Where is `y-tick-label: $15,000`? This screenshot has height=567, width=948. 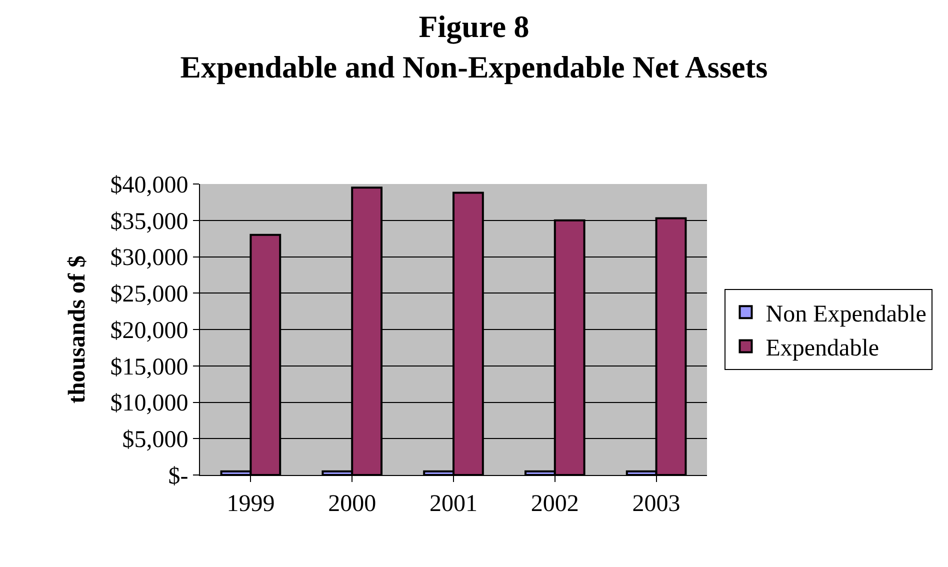
y-tick-label: $15,000 is located at coordinates (149, 367).